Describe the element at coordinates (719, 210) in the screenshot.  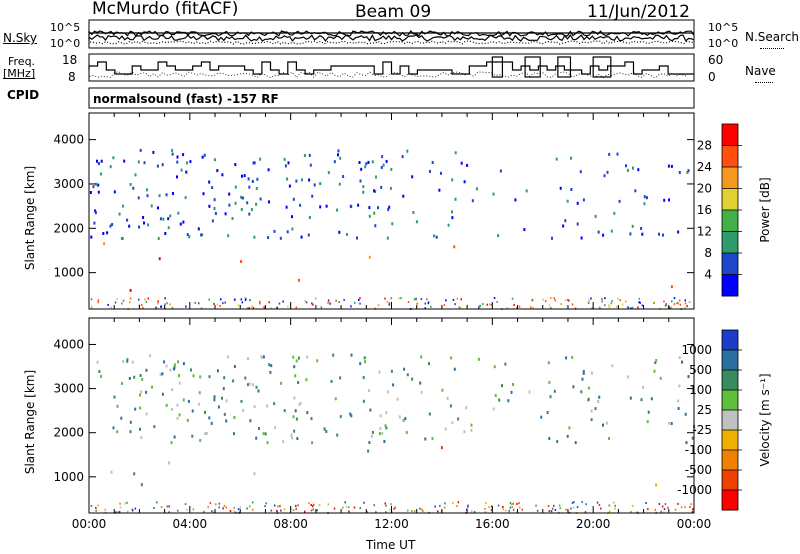
I see `power-colorbar: 4 8 12 16 20 24 28` at that location.